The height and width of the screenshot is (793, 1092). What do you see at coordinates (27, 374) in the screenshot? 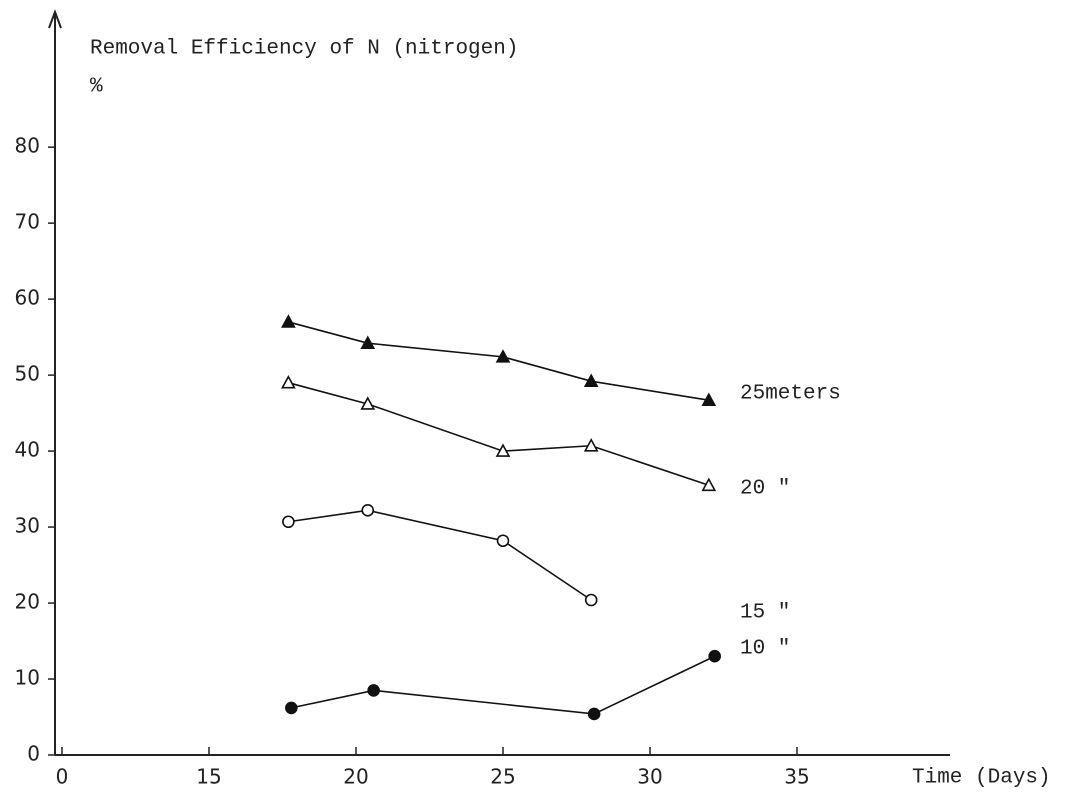
I see `y-tick-label: 50` at bounding box center [27, 374].